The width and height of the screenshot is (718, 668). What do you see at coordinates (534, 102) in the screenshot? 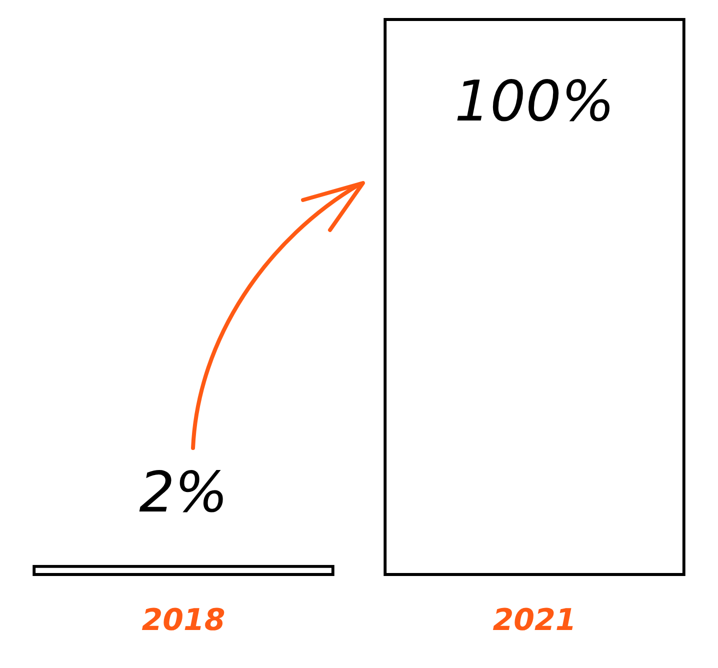
I see `data-label: 100%` at bounding box center [534, 102].